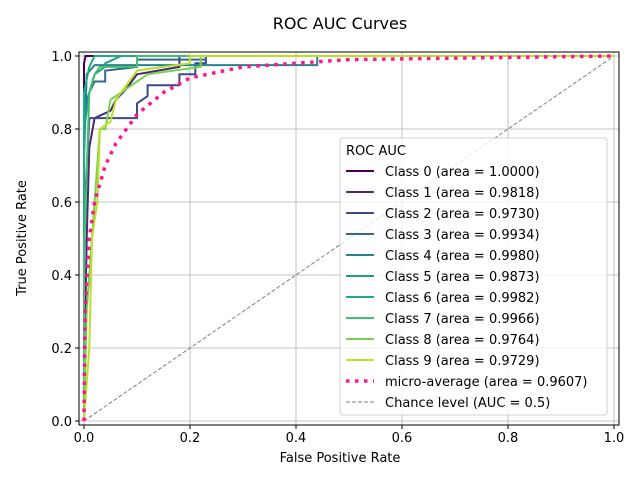 The image size is (640, 480). I want to click on legend-entry-1: Class 1 (area = 0.9818), so click(462, 193).